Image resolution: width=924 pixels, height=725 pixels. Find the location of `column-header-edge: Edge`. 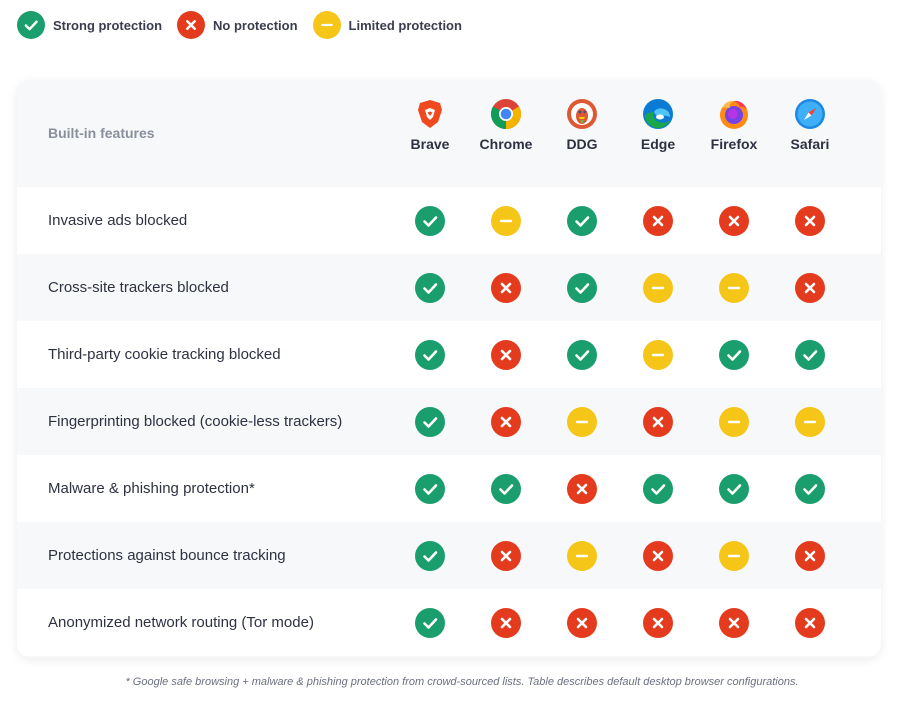

column-header-edge: Edge is located at coordinates (658, 125).